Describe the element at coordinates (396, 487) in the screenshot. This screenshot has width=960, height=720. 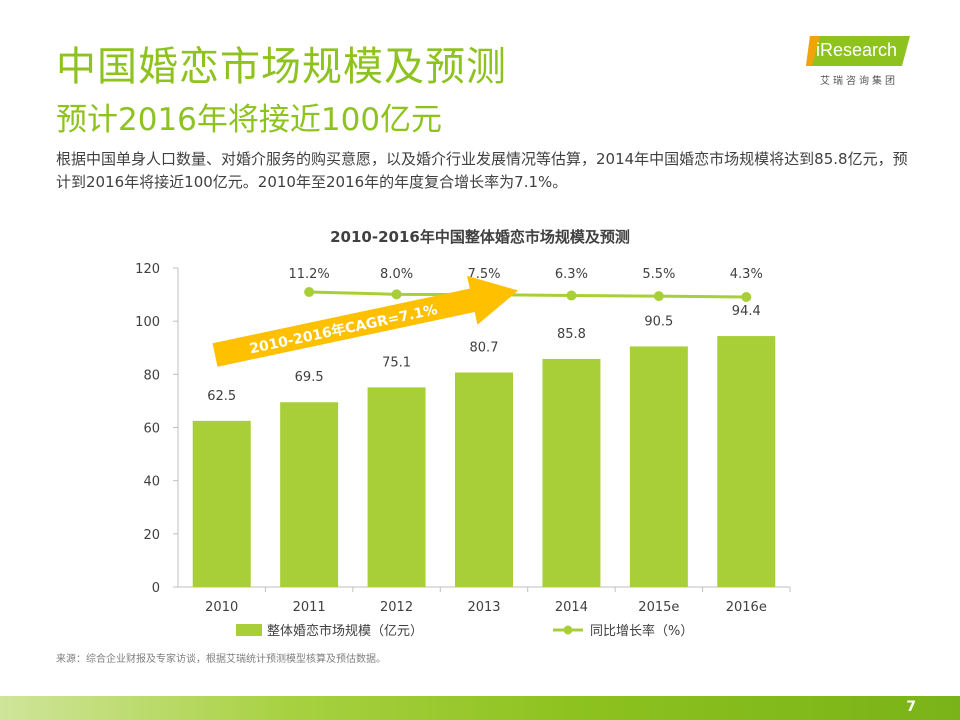
I see `bar-2012` at that location.